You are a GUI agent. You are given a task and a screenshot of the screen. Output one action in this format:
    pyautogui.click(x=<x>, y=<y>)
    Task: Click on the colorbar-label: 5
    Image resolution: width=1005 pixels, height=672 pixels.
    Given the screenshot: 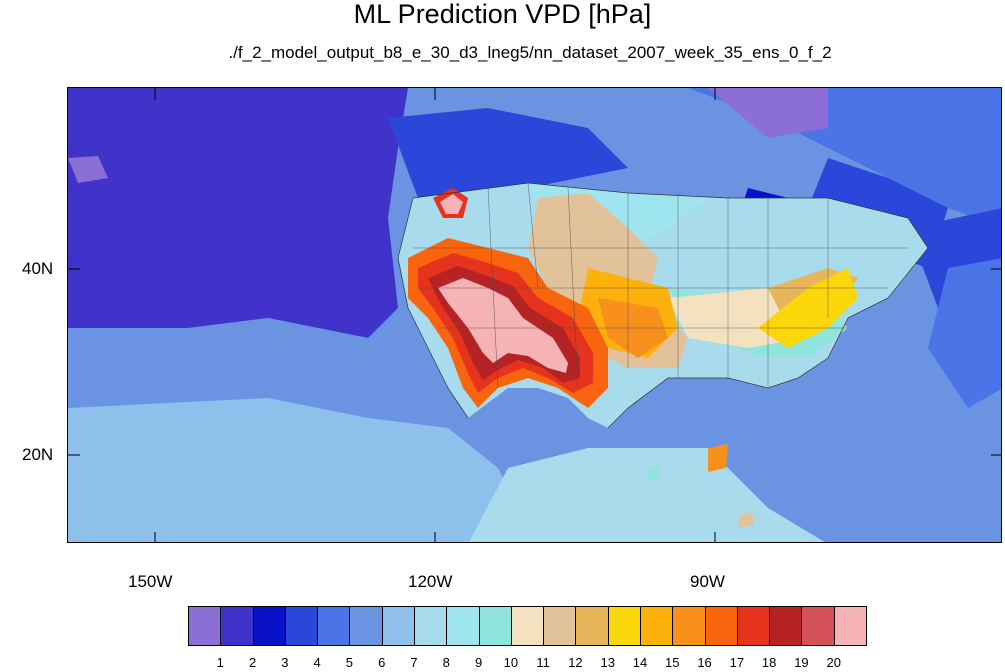 What is the action you would take?
    pyautogui.click(x=349, y=662)
    